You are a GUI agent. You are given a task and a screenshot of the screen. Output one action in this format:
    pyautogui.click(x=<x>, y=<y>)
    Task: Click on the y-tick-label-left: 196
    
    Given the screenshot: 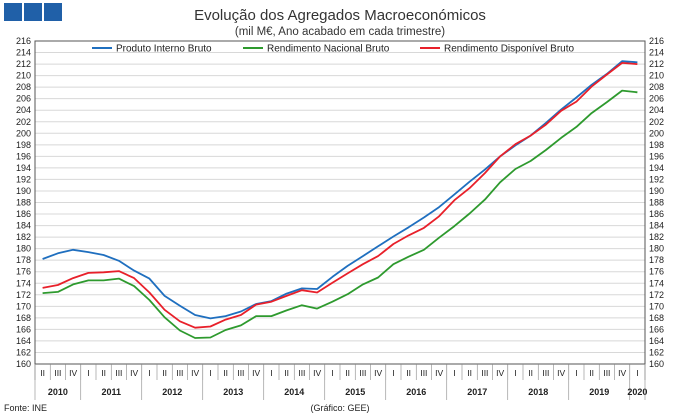 What is the action you would take?
    pyautogui.click(x=23, y=156)
    